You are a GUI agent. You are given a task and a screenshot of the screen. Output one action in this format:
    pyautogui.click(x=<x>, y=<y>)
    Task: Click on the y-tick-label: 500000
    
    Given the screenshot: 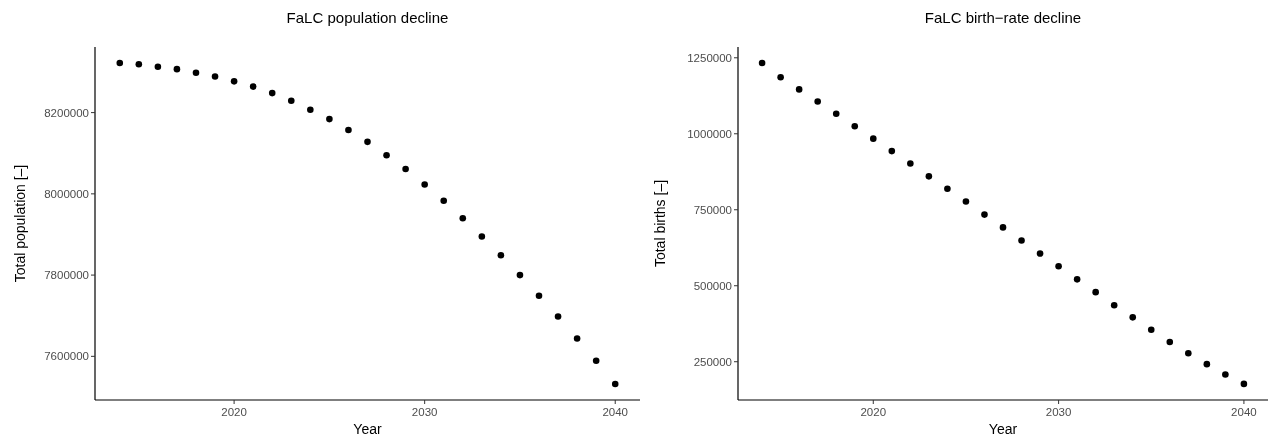 What is the action you would take?
    pyautogui.click(x=712, y=285)
    